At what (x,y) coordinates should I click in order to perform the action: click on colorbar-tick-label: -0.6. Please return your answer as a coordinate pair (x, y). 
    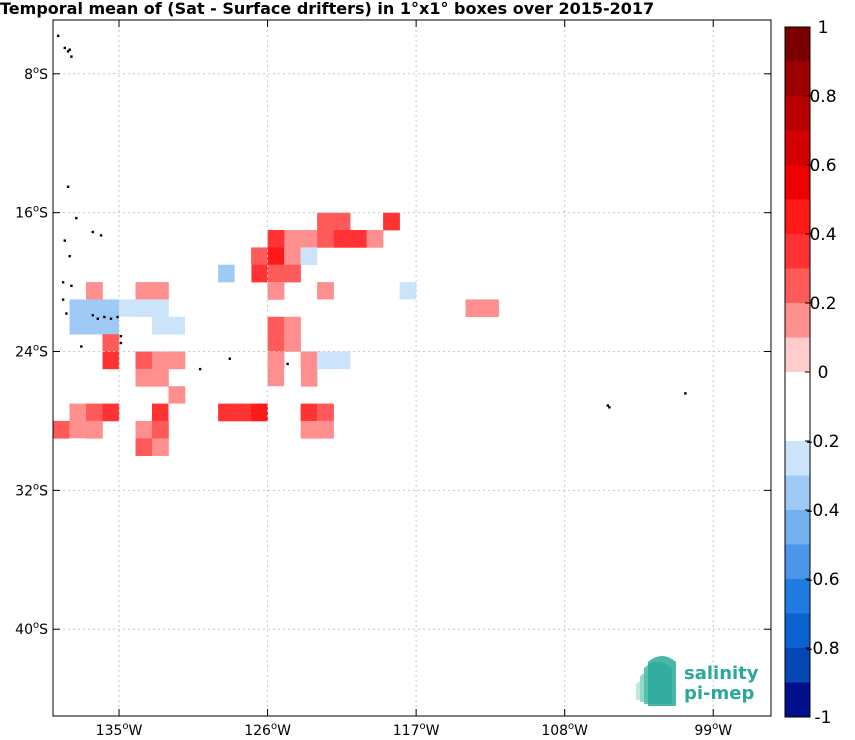
    Looking at the image, I should click on (822, 580).